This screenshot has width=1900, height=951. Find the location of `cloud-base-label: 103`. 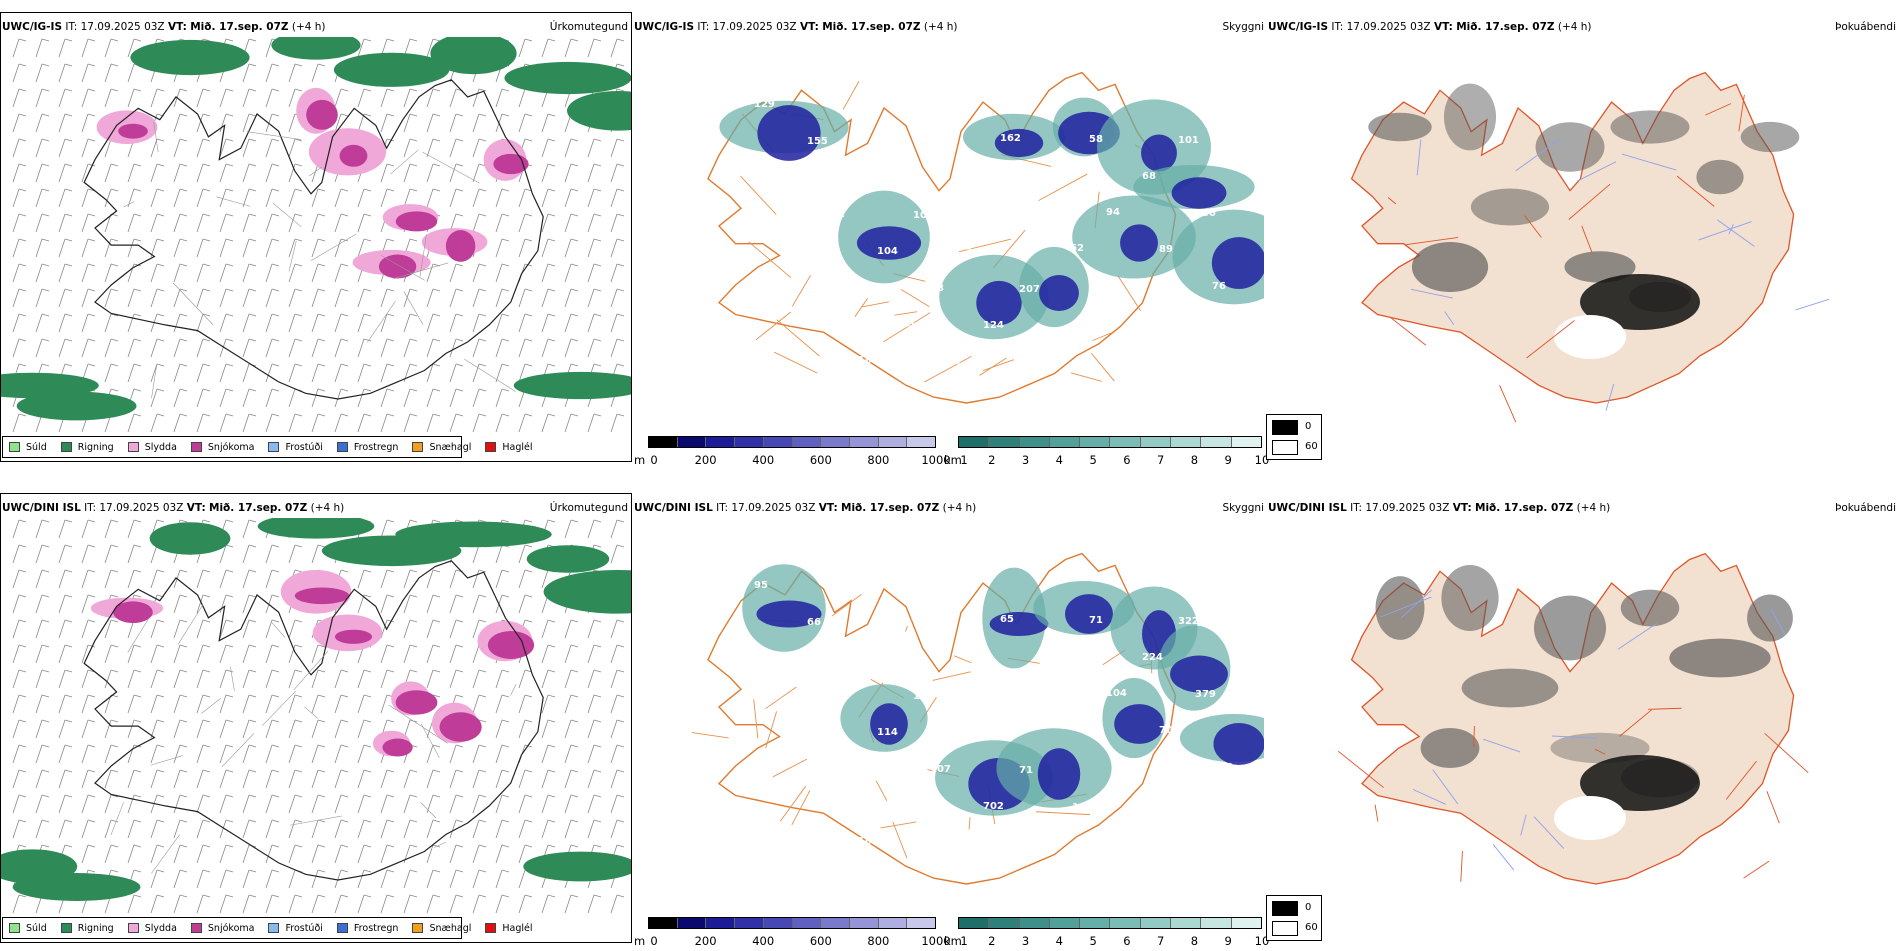

cloud-base-label: 103 is located at coordinates (815, 804).